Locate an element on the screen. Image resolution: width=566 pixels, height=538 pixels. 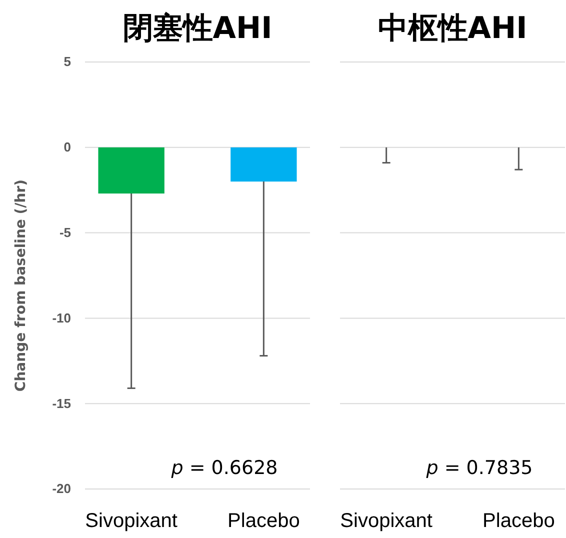
y-axis-title: Change from baseline (/hr) is located at coordinates (21, 285).